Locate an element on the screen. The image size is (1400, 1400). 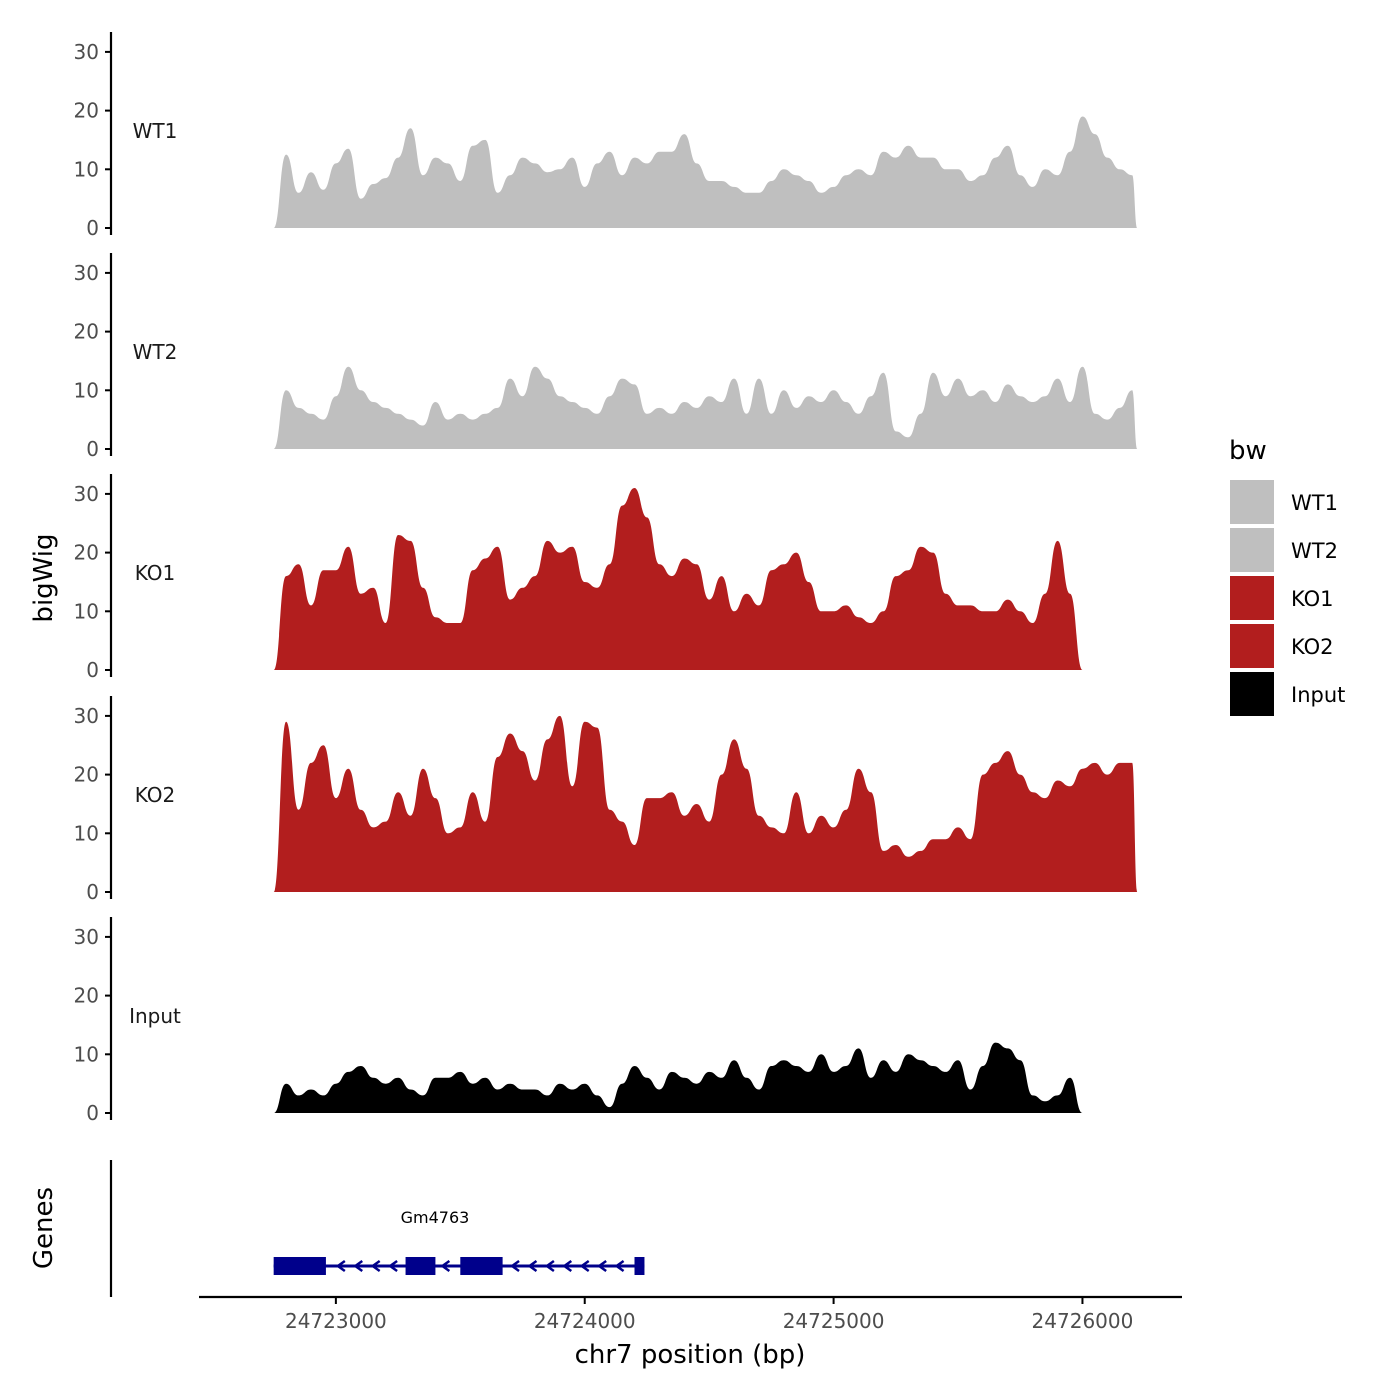
legend-label: Input is located at coordinates (1318, 695).